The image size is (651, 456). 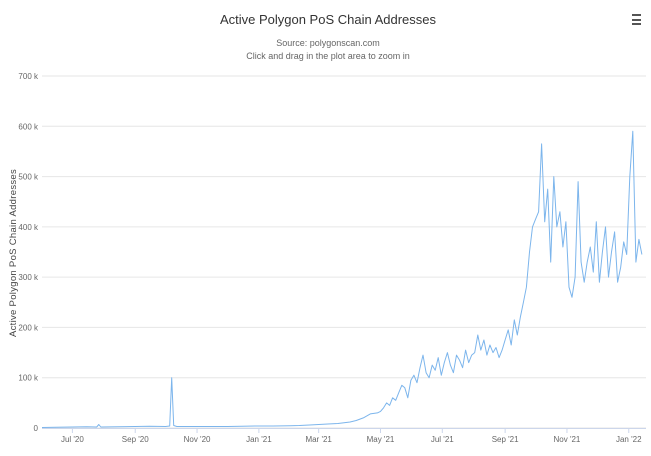 What do you see at coordinates (28, 277) in the screenshot?
I see `y-tick-label: 300 k` at bounding box center [28, 277].